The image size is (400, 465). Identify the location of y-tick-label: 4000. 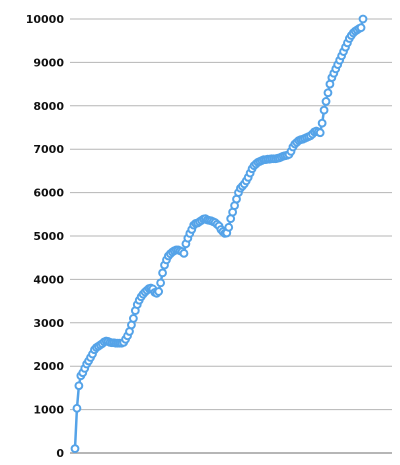
(48, 279).